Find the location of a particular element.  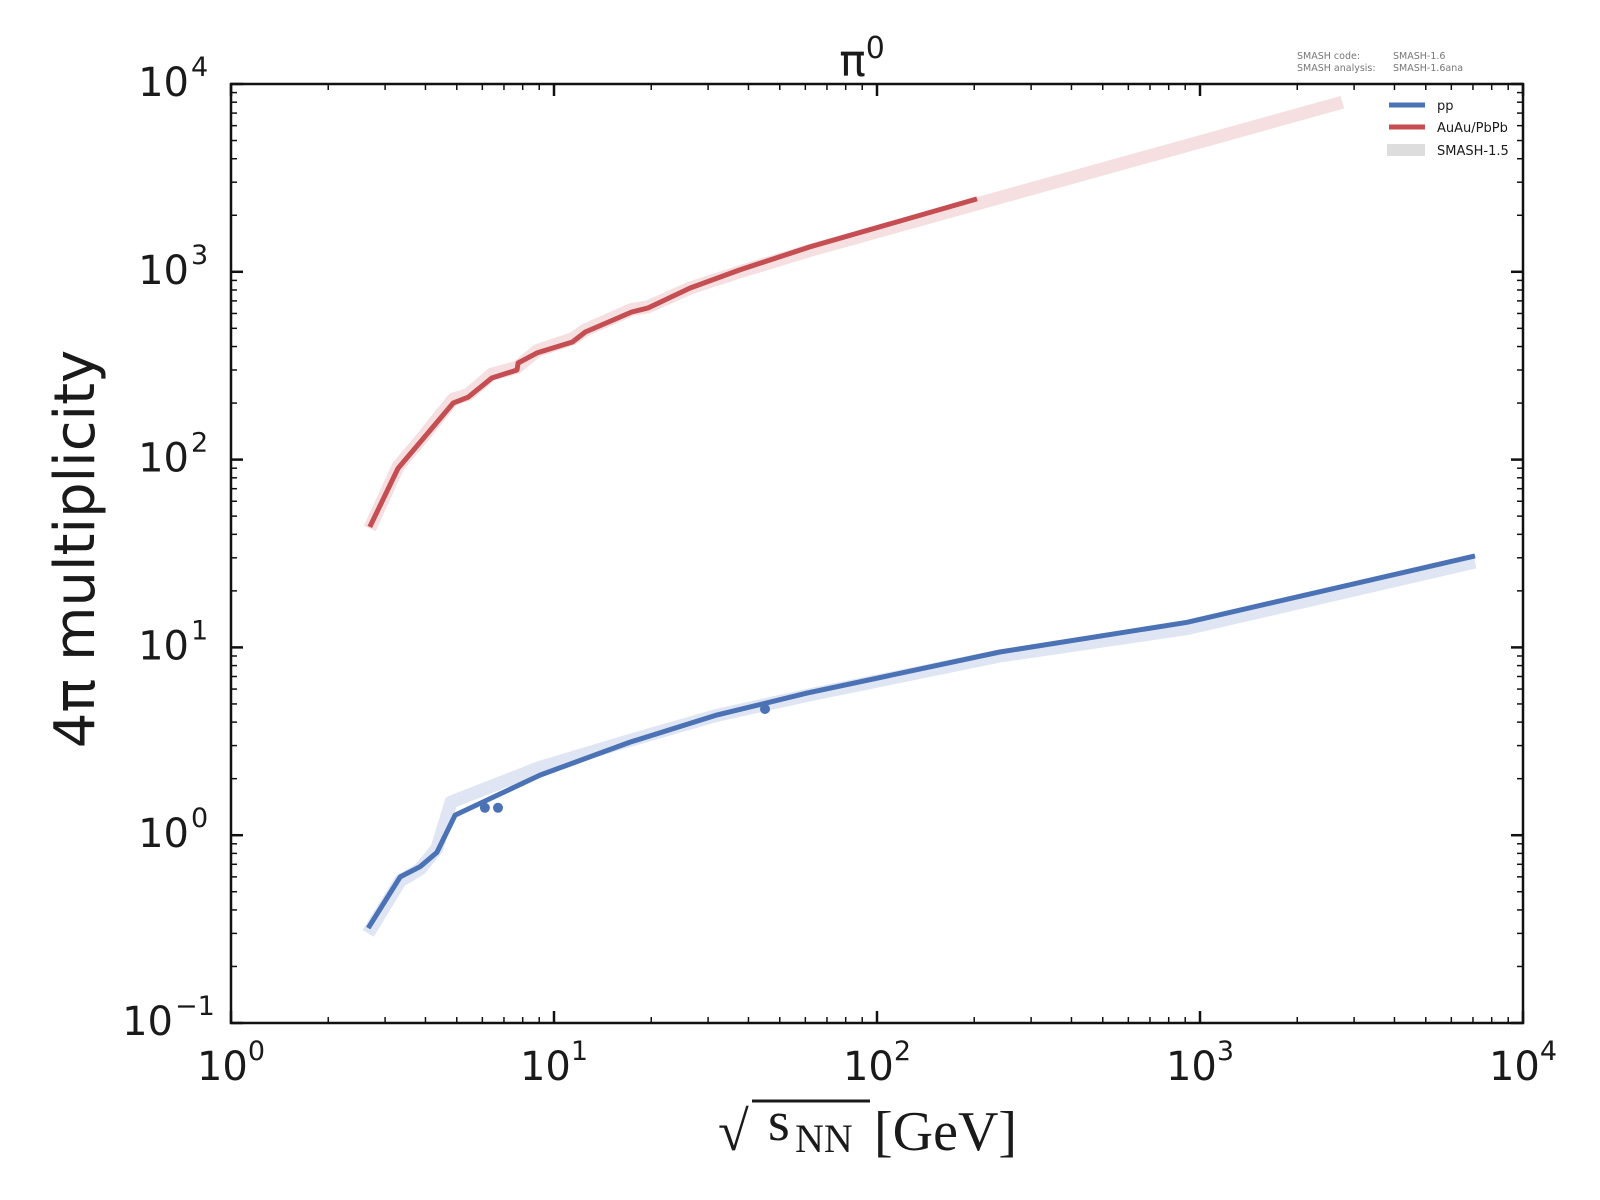

y-tick-exponent: 3 is located at coordinates (199, 255).